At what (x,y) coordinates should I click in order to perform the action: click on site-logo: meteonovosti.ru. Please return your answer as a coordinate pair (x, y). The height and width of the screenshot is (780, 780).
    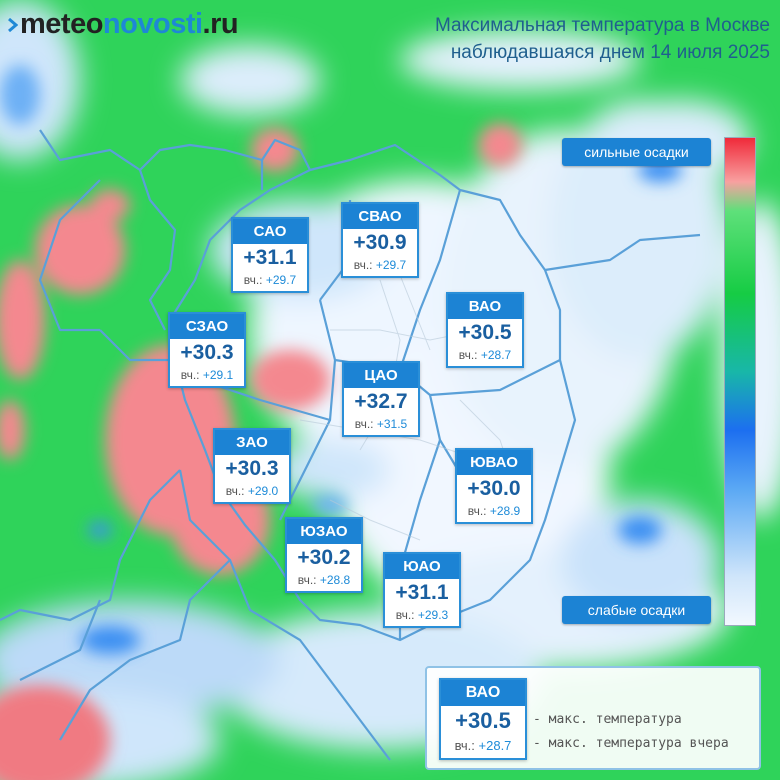
    Looking at the image, I should click on (123, 24).